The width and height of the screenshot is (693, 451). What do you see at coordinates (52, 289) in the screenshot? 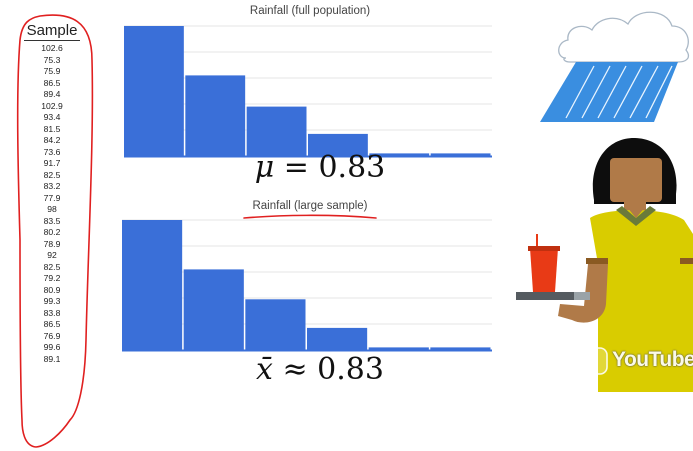
I see `sample-value: 80.9` at bounding box center [52, 289].